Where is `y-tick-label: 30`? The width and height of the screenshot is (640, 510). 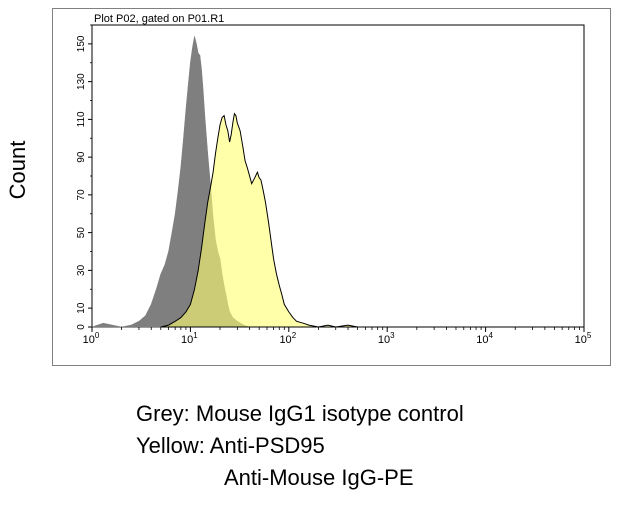
y-tick-label: 30 is located at coordinates (81, 270).